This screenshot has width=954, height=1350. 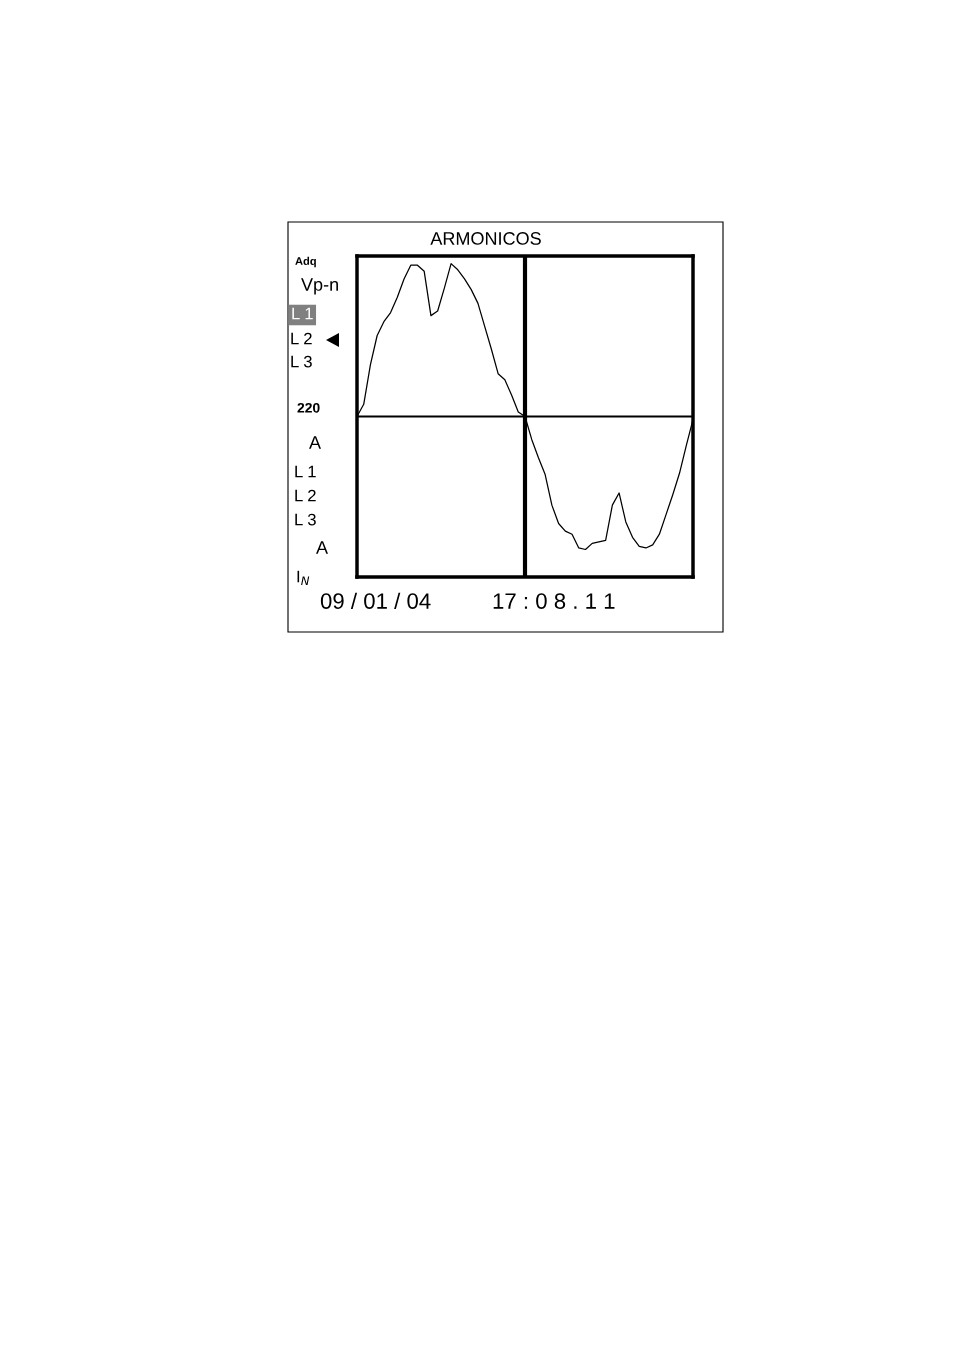 I want to click on text: Vp-n, so click(x=319, y=286).